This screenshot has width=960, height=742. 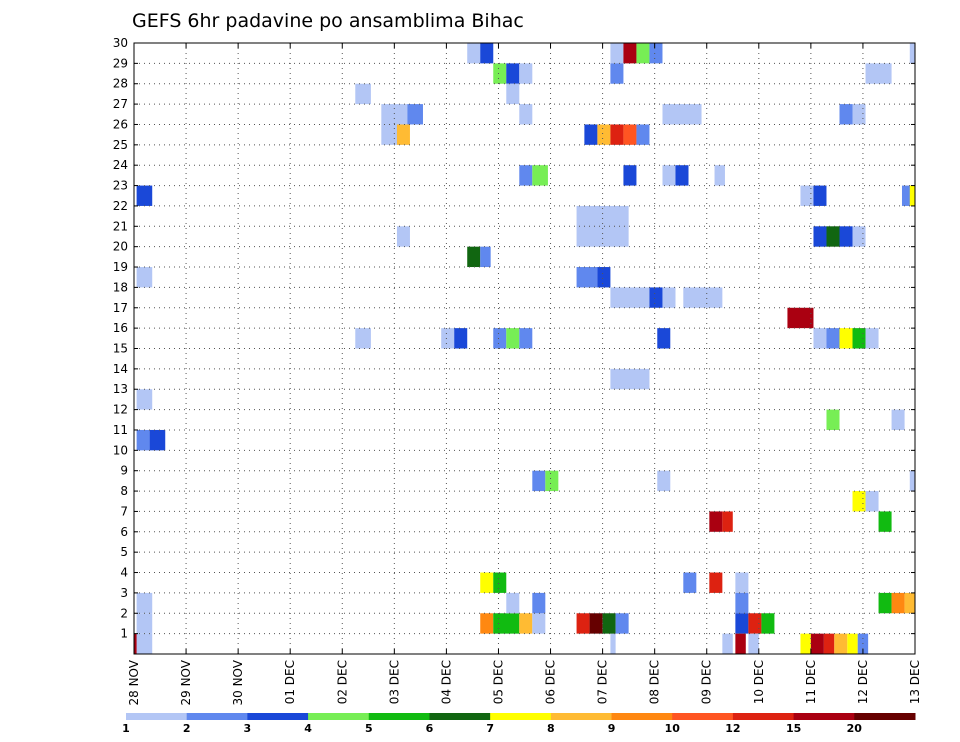 What do you see at coordinates (120, 389) in the screenshot?
I see `y-tick-label: 13` at bounding box center [120, 389].